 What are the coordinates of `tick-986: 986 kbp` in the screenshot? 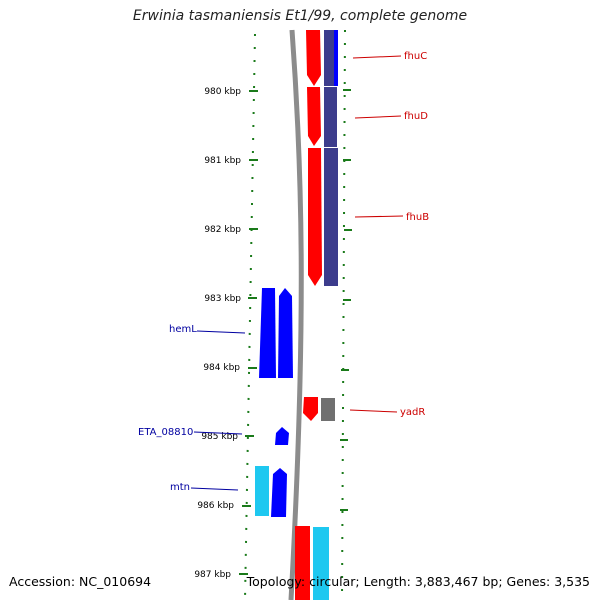 It's located at (224, 506).